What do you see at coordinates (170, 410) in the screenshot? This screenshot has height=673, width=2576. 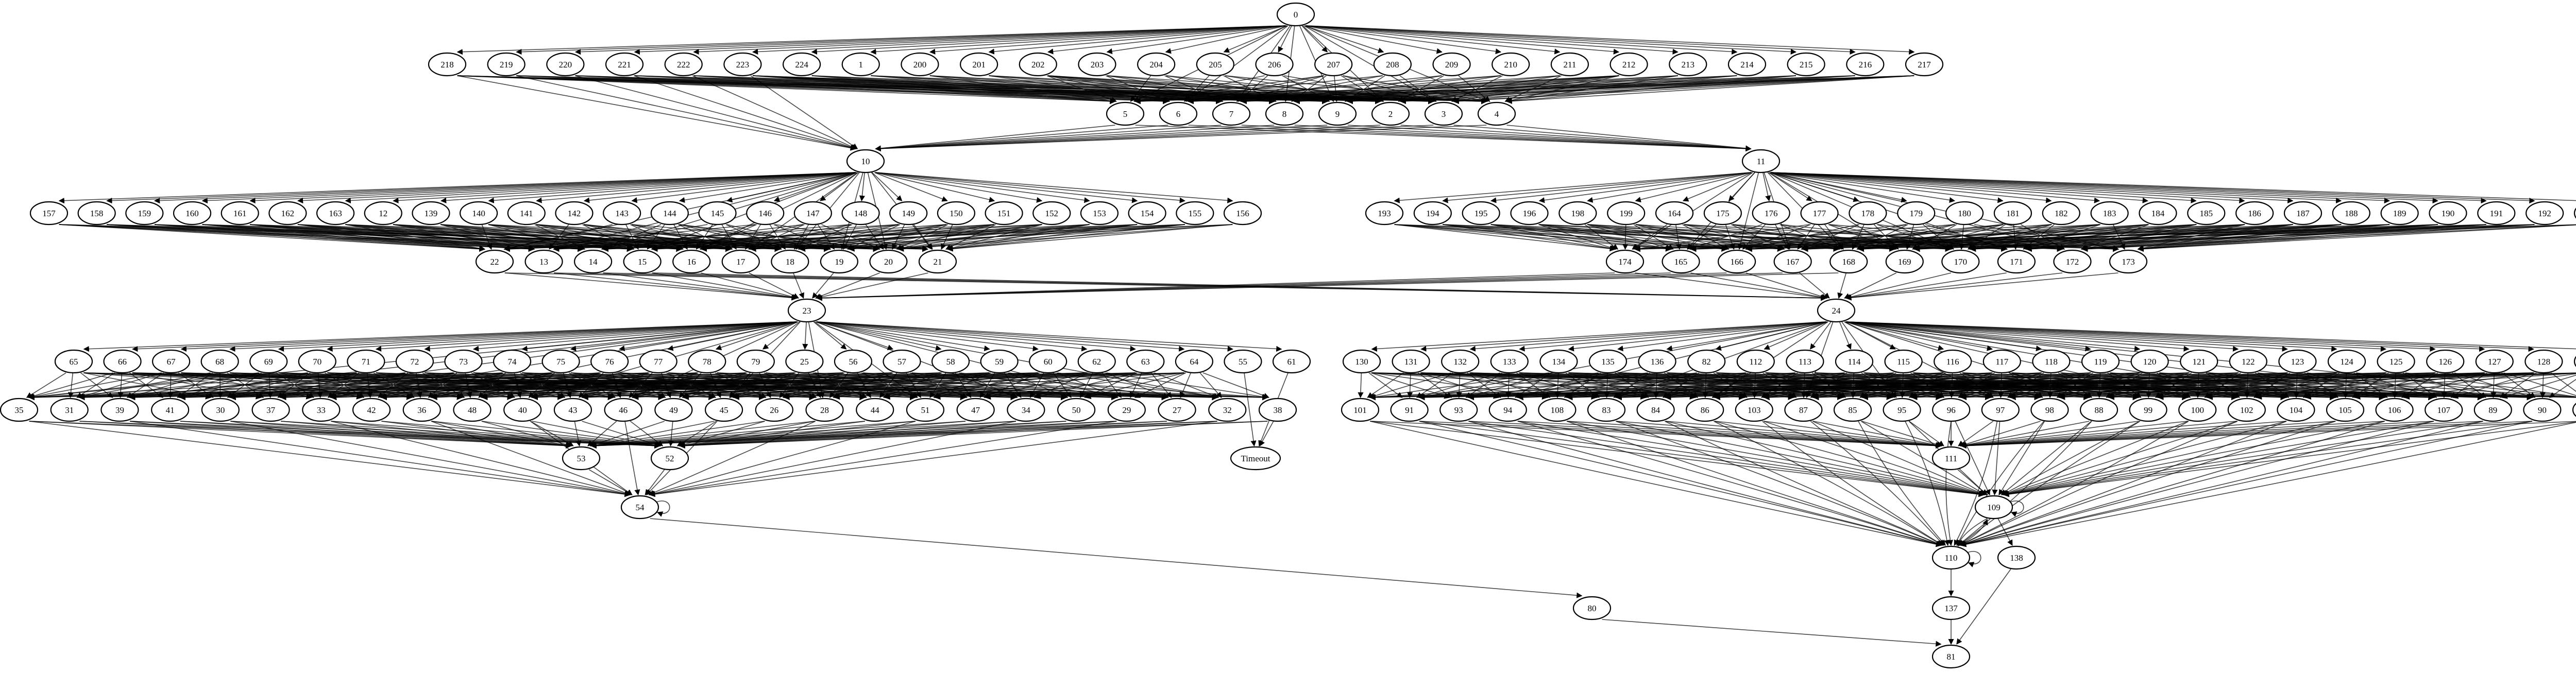 I see `graph-node-41: 41` at bounding box center [170, 410].